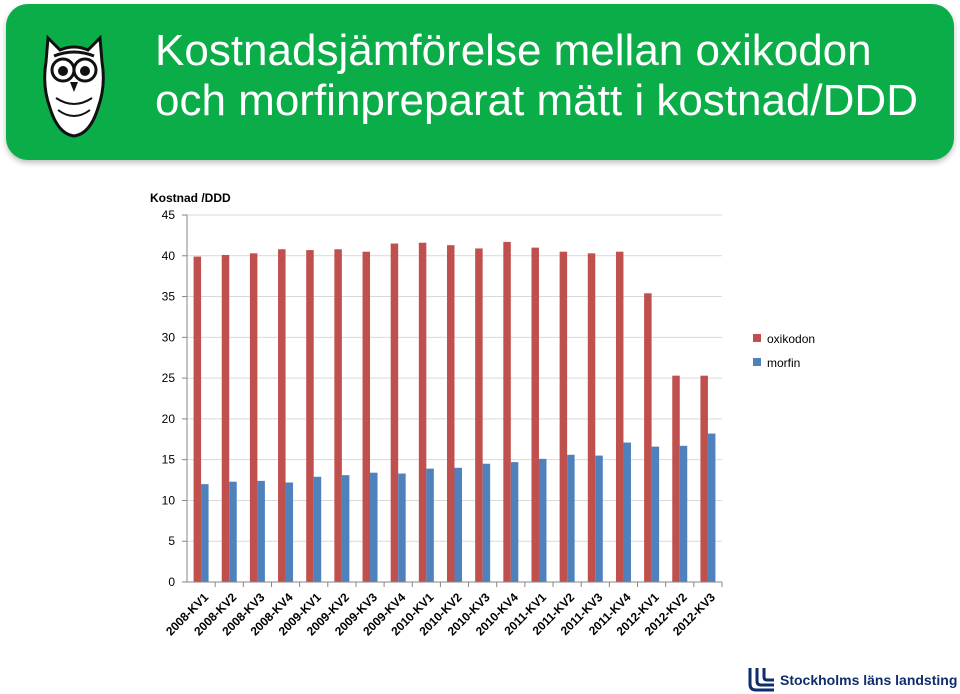 Image resolution: width=960 pixels, height=694 pixels. What do you see at coordinates (345, 528) in the screenshot?
I see `bar-morfin-2009-KV2` at bounding box center [345, 528].